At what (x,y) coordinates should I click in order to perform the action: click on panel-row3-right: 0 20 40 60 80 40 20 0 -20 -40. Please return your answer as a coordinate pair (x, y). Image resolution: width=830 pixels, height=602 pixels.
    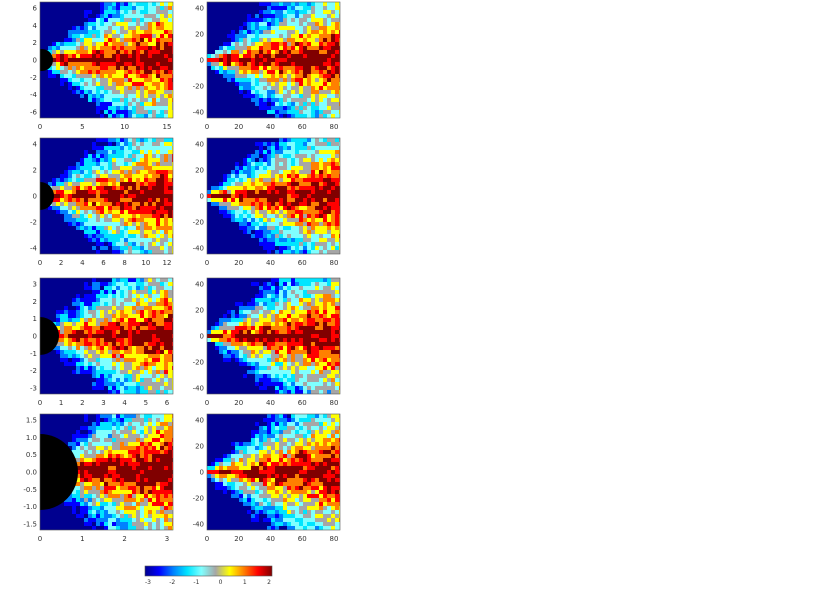
    Looking at the image, I should click on (267, 342).